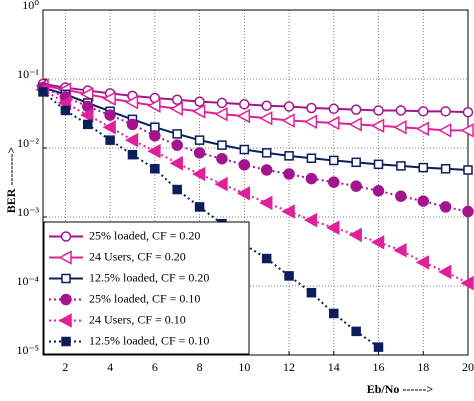 This screenshot has height=401, width=474. I want to click on y-tick-label: 10⁻¹, so click(28, 74).